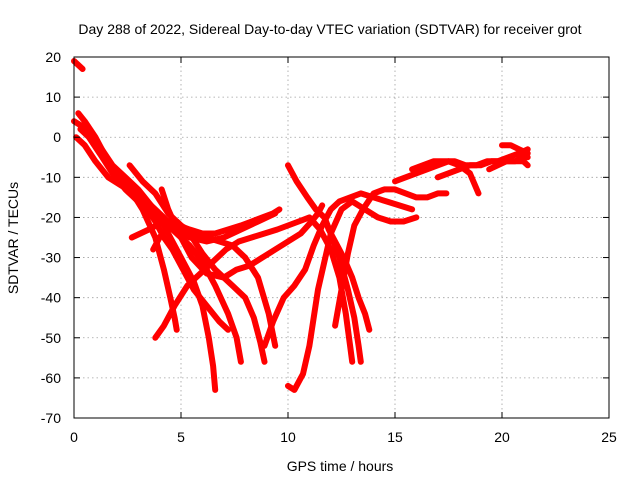  What do you see at coordinates (51, 378) in the screenshot?
I see `y-tick-label: -60` at bounding box center [51, 378].